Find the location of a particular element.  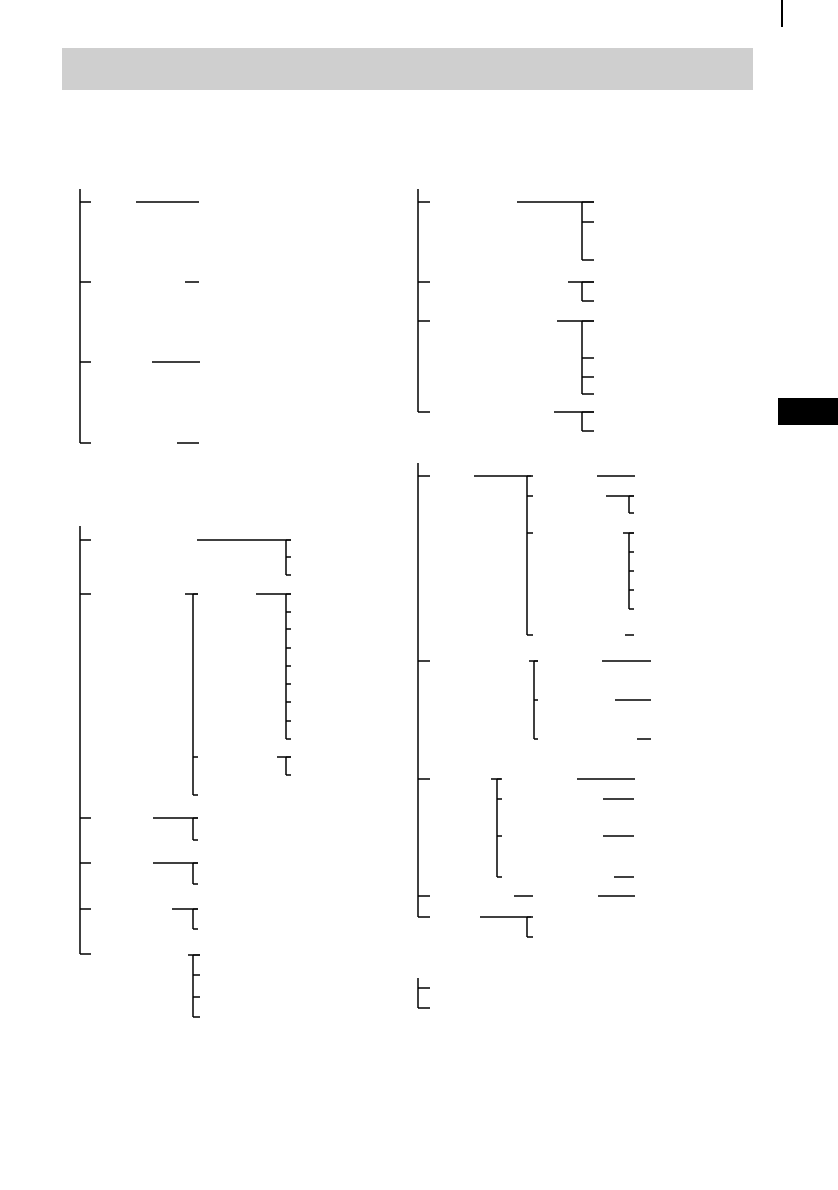

section-tab-marker is located at coordinates (808, 411).